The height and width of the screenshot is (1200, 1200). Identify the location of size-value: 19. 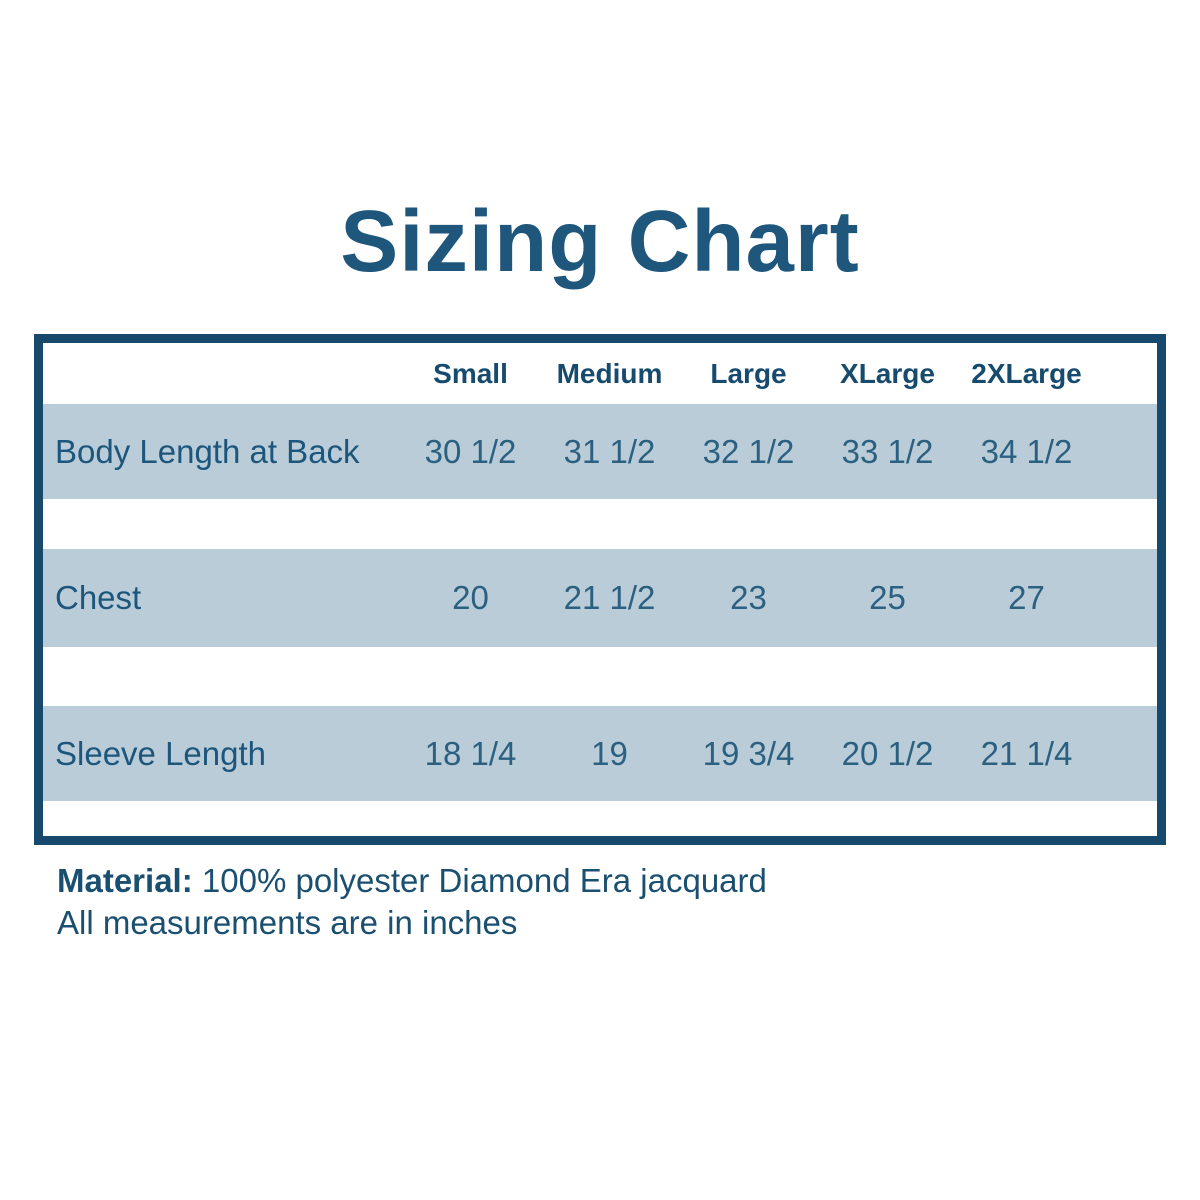
(609, 753).